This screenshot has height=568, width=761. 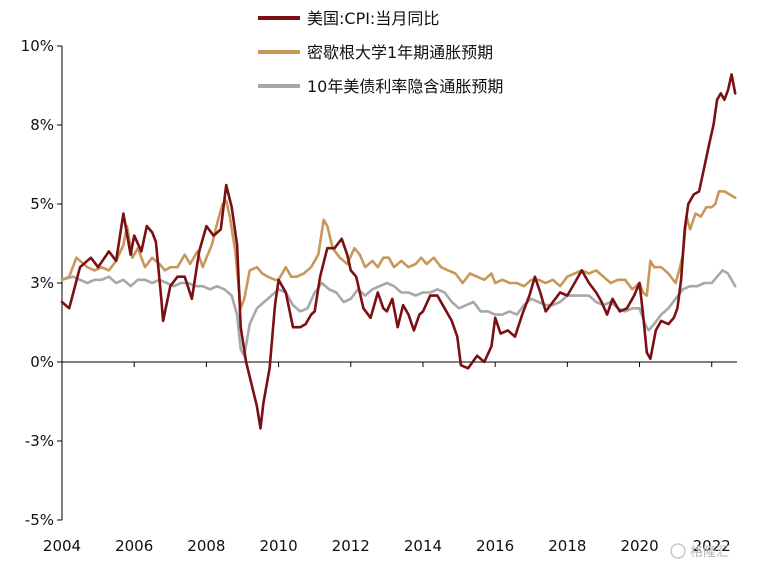 What do you see at coordinates (42, 362) in the screenshot?
I see `y-tick-label: 0%` at bounding box center [42, 362].